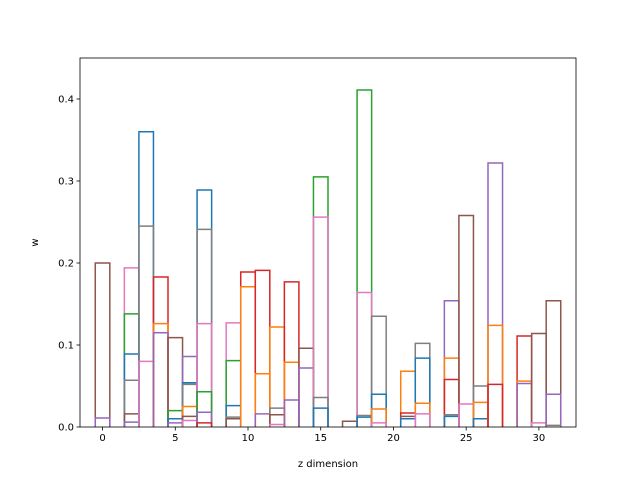 The image size is (640, 480). What do you see at coordinates (539, 438) in the screenshot?
I see `x-tick-label: 30` at bounding box center [539, 438].